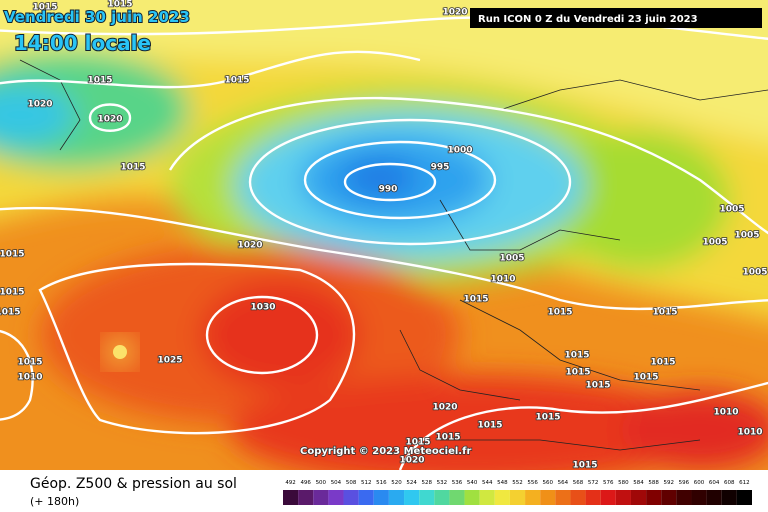 The image size is (768, 512). I want to click on run-box, so click(616, 18).